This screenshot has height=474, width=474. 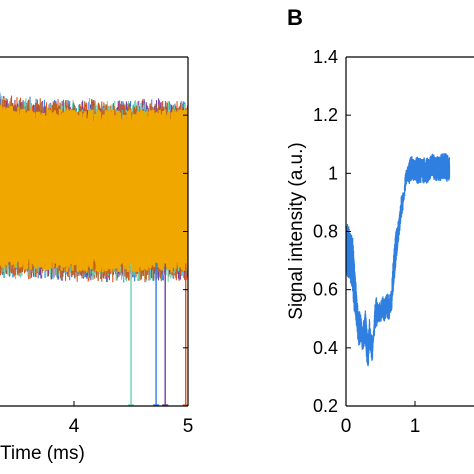 I want to click on panel-b-trace, so click(x=398, y=260).